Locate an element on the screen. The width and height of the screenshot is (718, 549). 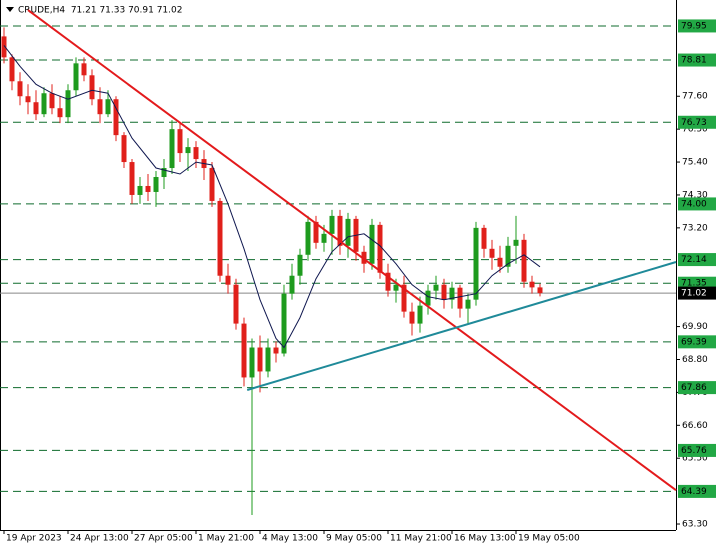
y-tick-label: 73.20 is located at coordinates (695, 228).